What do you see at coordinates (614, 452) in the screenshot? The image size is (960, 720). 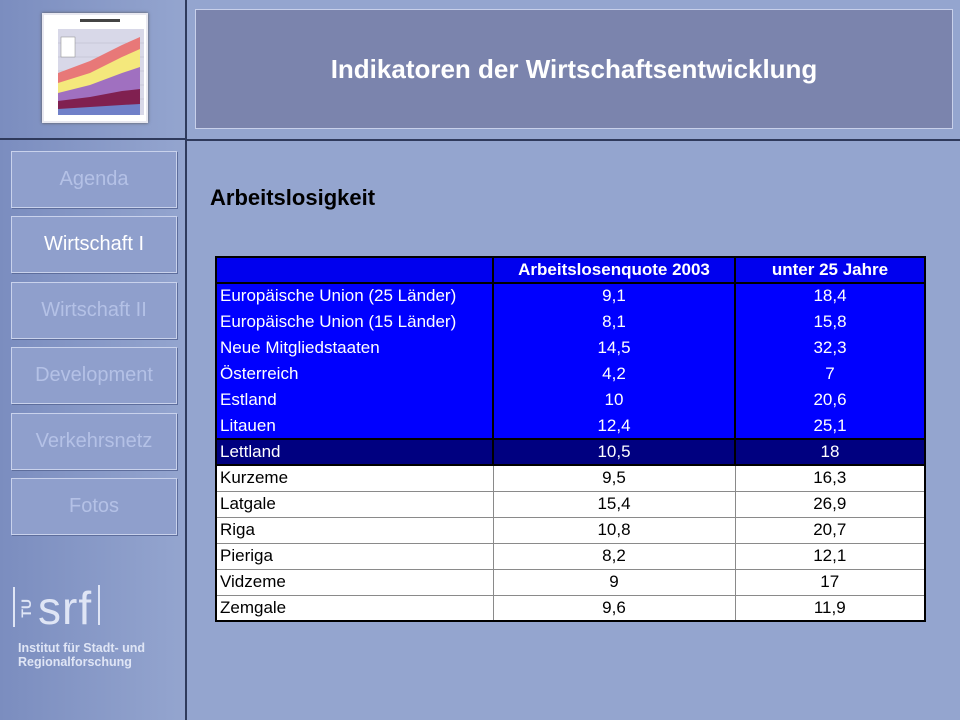 I see `table-cell: 10,5` at bounding box center [614, 452].